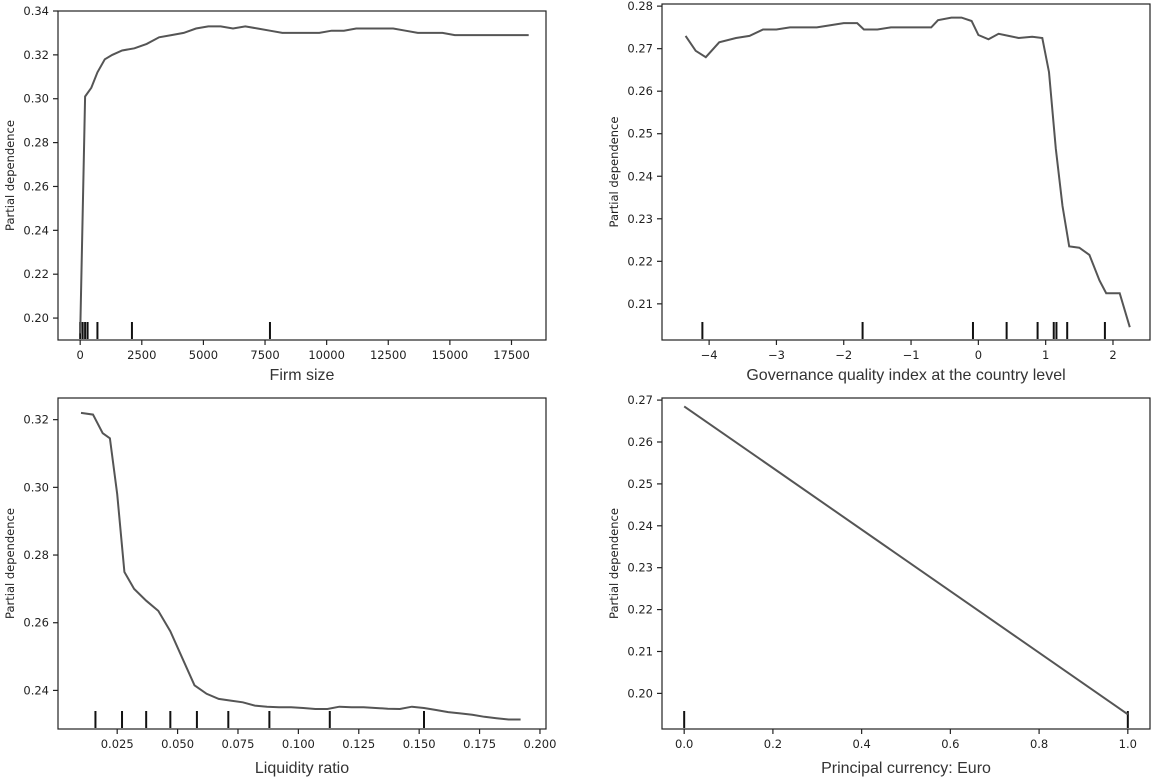 This screenshot has width=1151, height=781. Describe the element at coordinates (539, 744) in the screenshot. I see `x-tick-label: 0.200` at that location.